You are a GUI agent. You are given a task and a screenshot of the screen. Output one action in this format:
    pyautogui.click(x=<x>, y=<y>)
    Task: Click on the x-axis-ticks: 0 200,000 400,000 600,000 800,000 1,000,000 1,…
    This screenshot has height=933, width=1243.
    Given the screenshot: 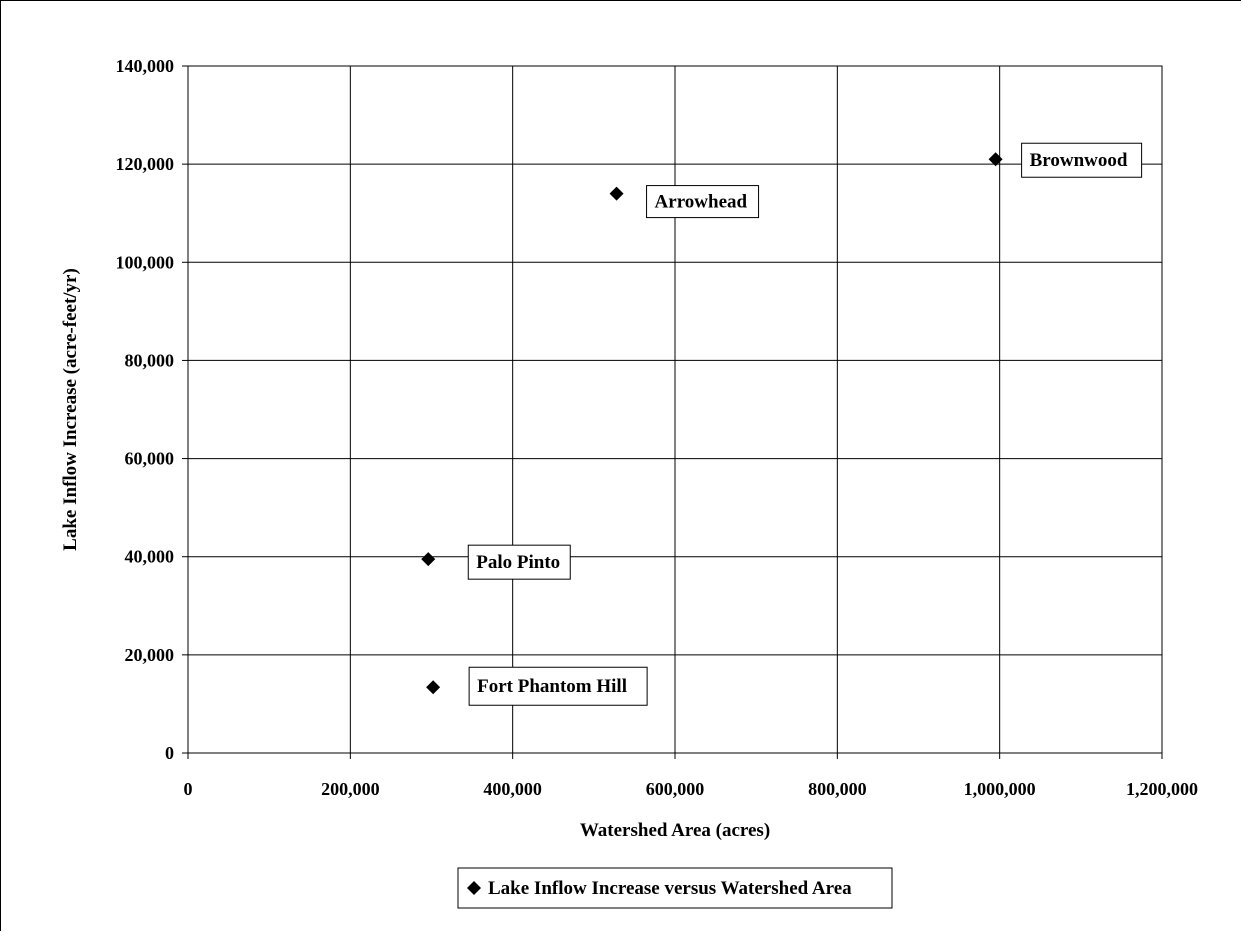 What is the action you would take?
    pyautogui.click(x=691, y=776)
    